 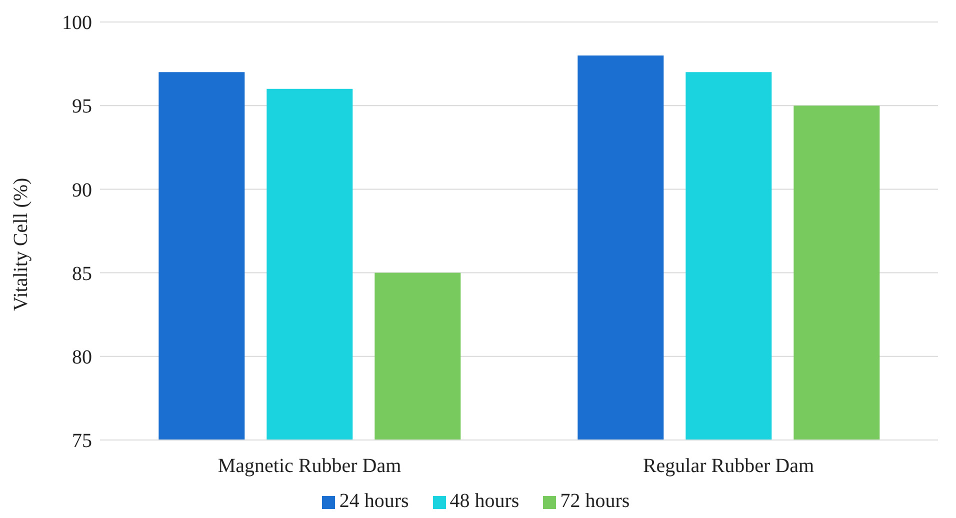 I want to click on y-tick-label: 80, so click(x=82, y=357).